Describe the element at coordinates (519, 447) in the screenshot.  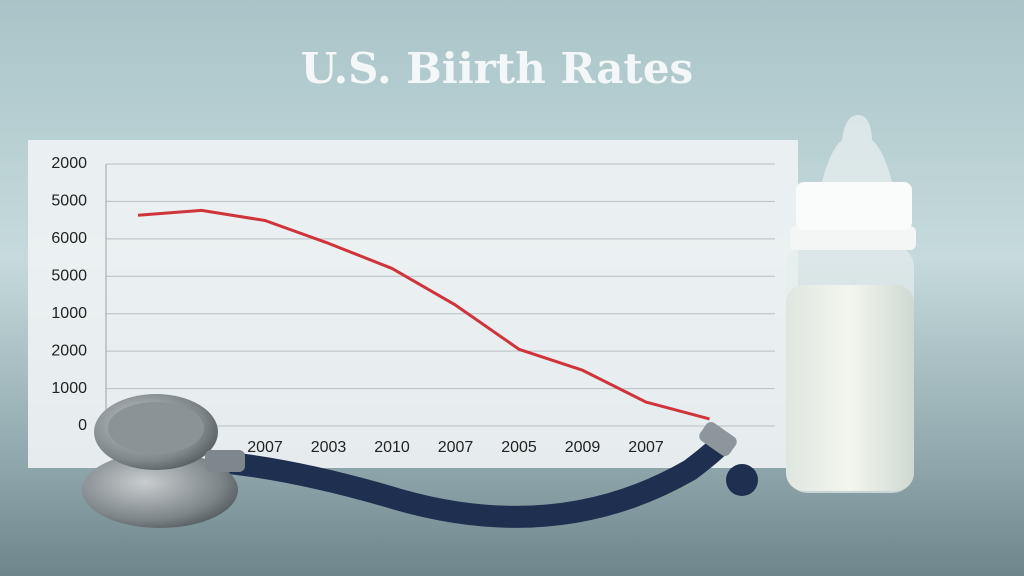
I see `x-tick-label: 2005` at that location.